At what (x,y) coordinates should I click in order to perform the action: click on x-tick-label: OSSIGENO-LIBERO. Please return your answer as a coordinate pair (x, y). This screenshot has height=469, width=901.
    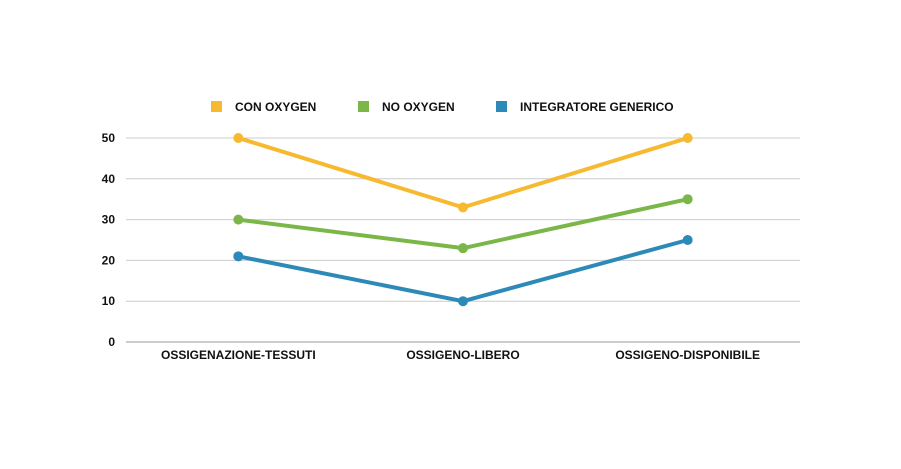
    Looking at the image, I should click on (462, 355).